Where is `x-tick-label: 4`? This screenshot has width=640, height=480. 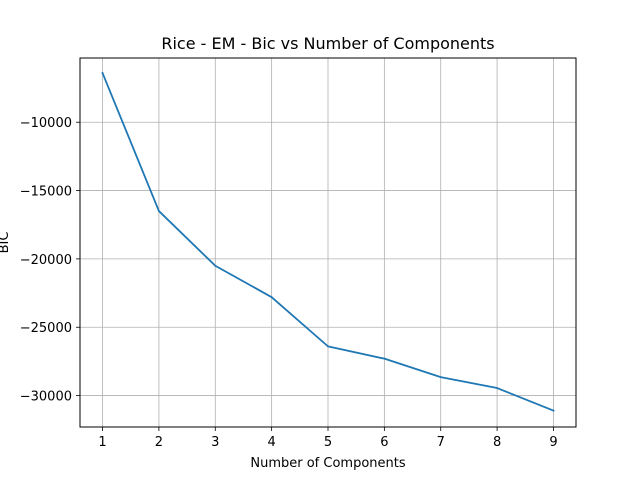
x-tick-label: 4 is located at coordinates (271, 442).